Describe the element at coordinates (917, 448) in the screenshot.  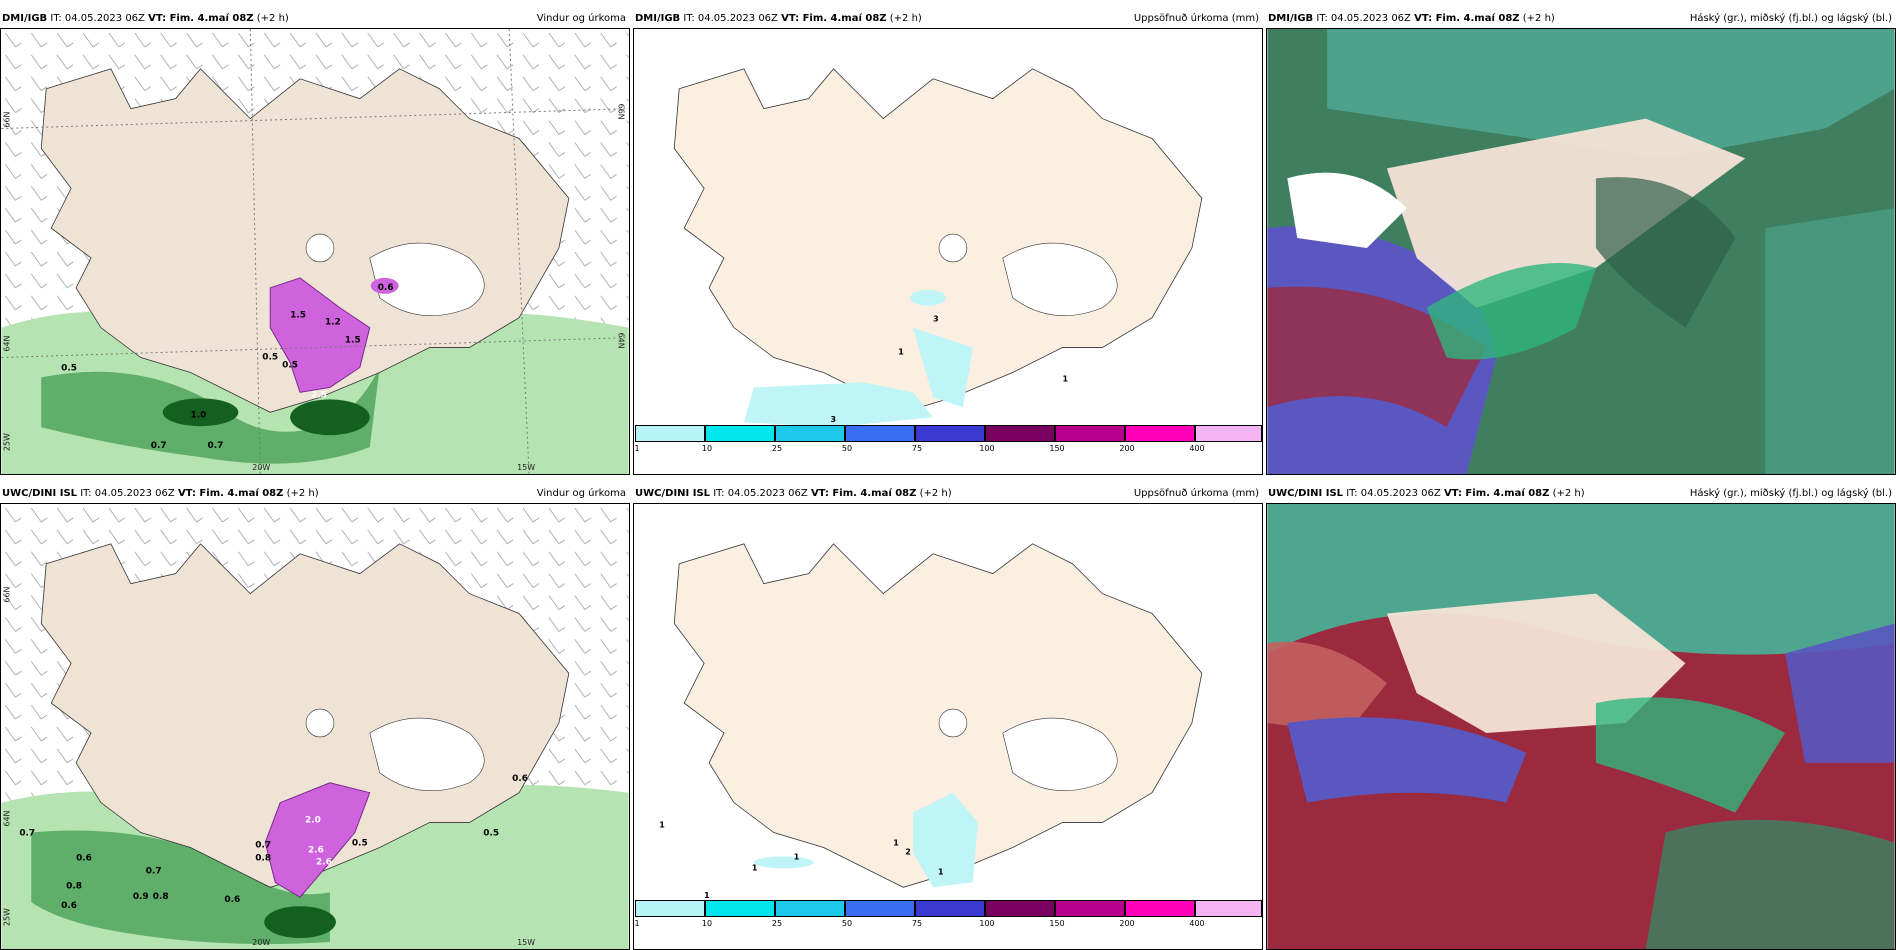
I see `colorbar-tick: 75` at that location.